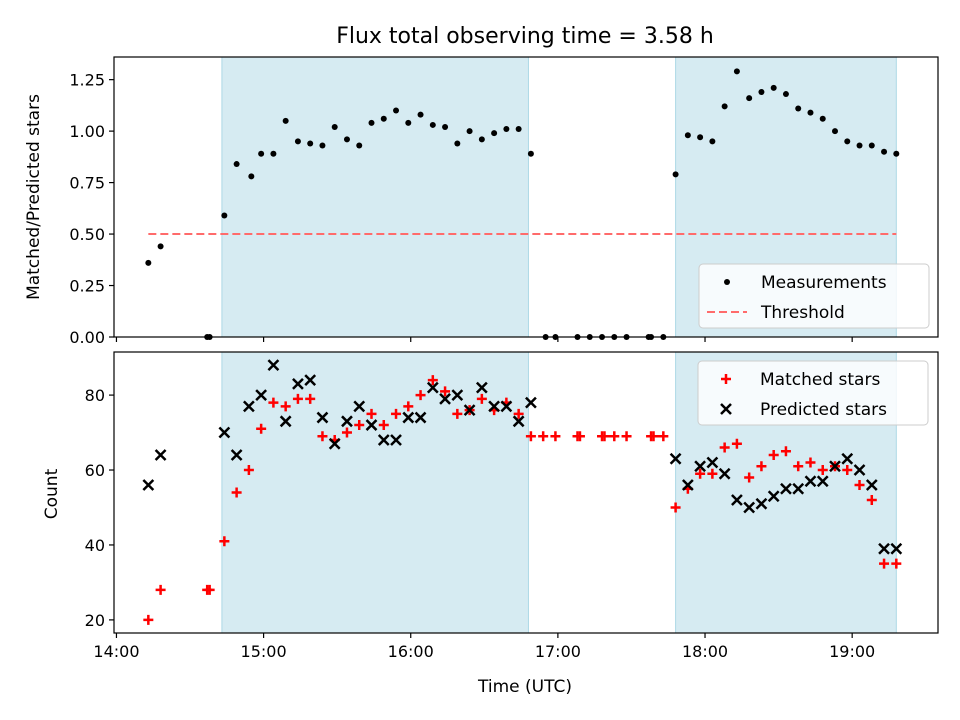  What do you see at coordinates (87, 80) in the screenshot?
I see `y-tick-label: 1.25` at bounding box center [87, 80].